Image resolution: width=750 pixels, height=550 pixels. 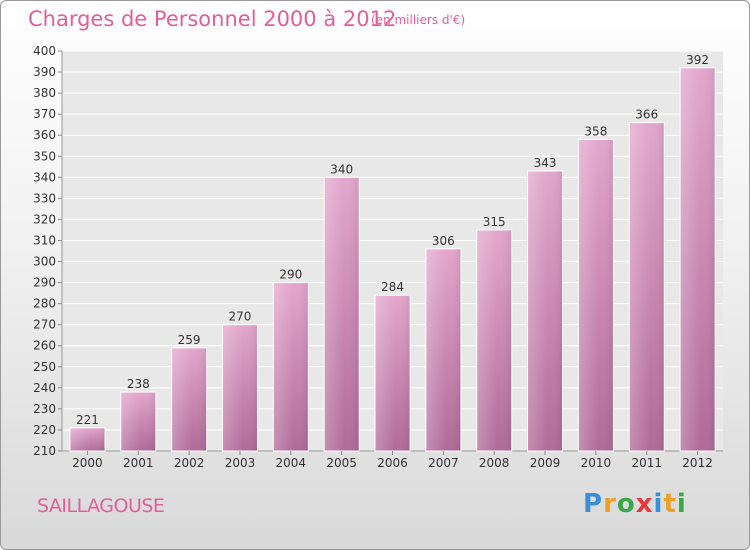 I want to click on y-tick-label: 270, so click(x=44, y=325).